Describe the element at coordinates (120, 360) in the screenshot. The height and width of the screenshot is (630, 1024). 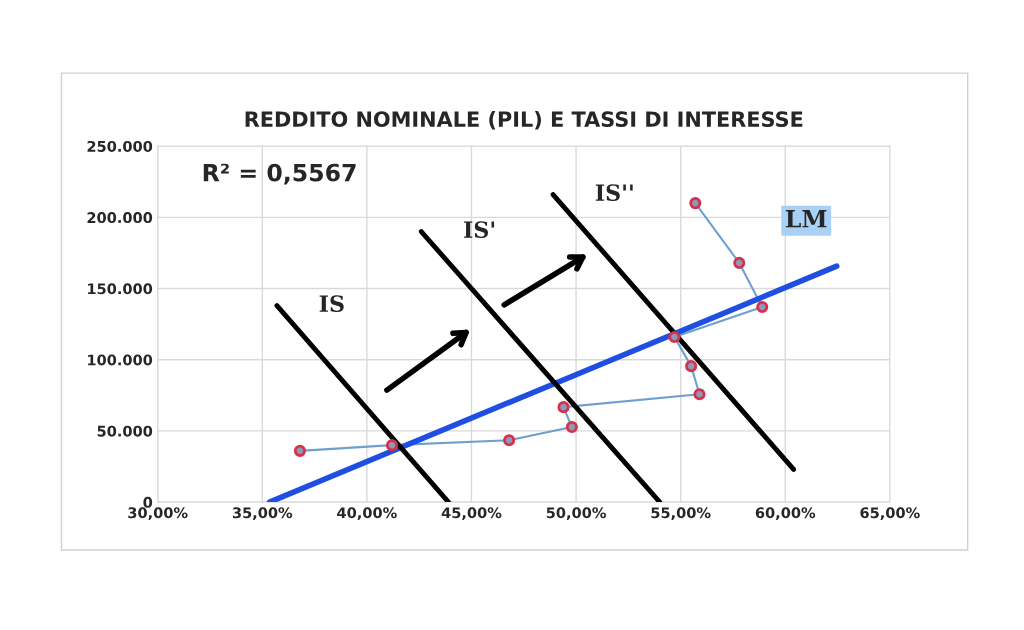
I see `y-tick-label: 100.000` at that location.